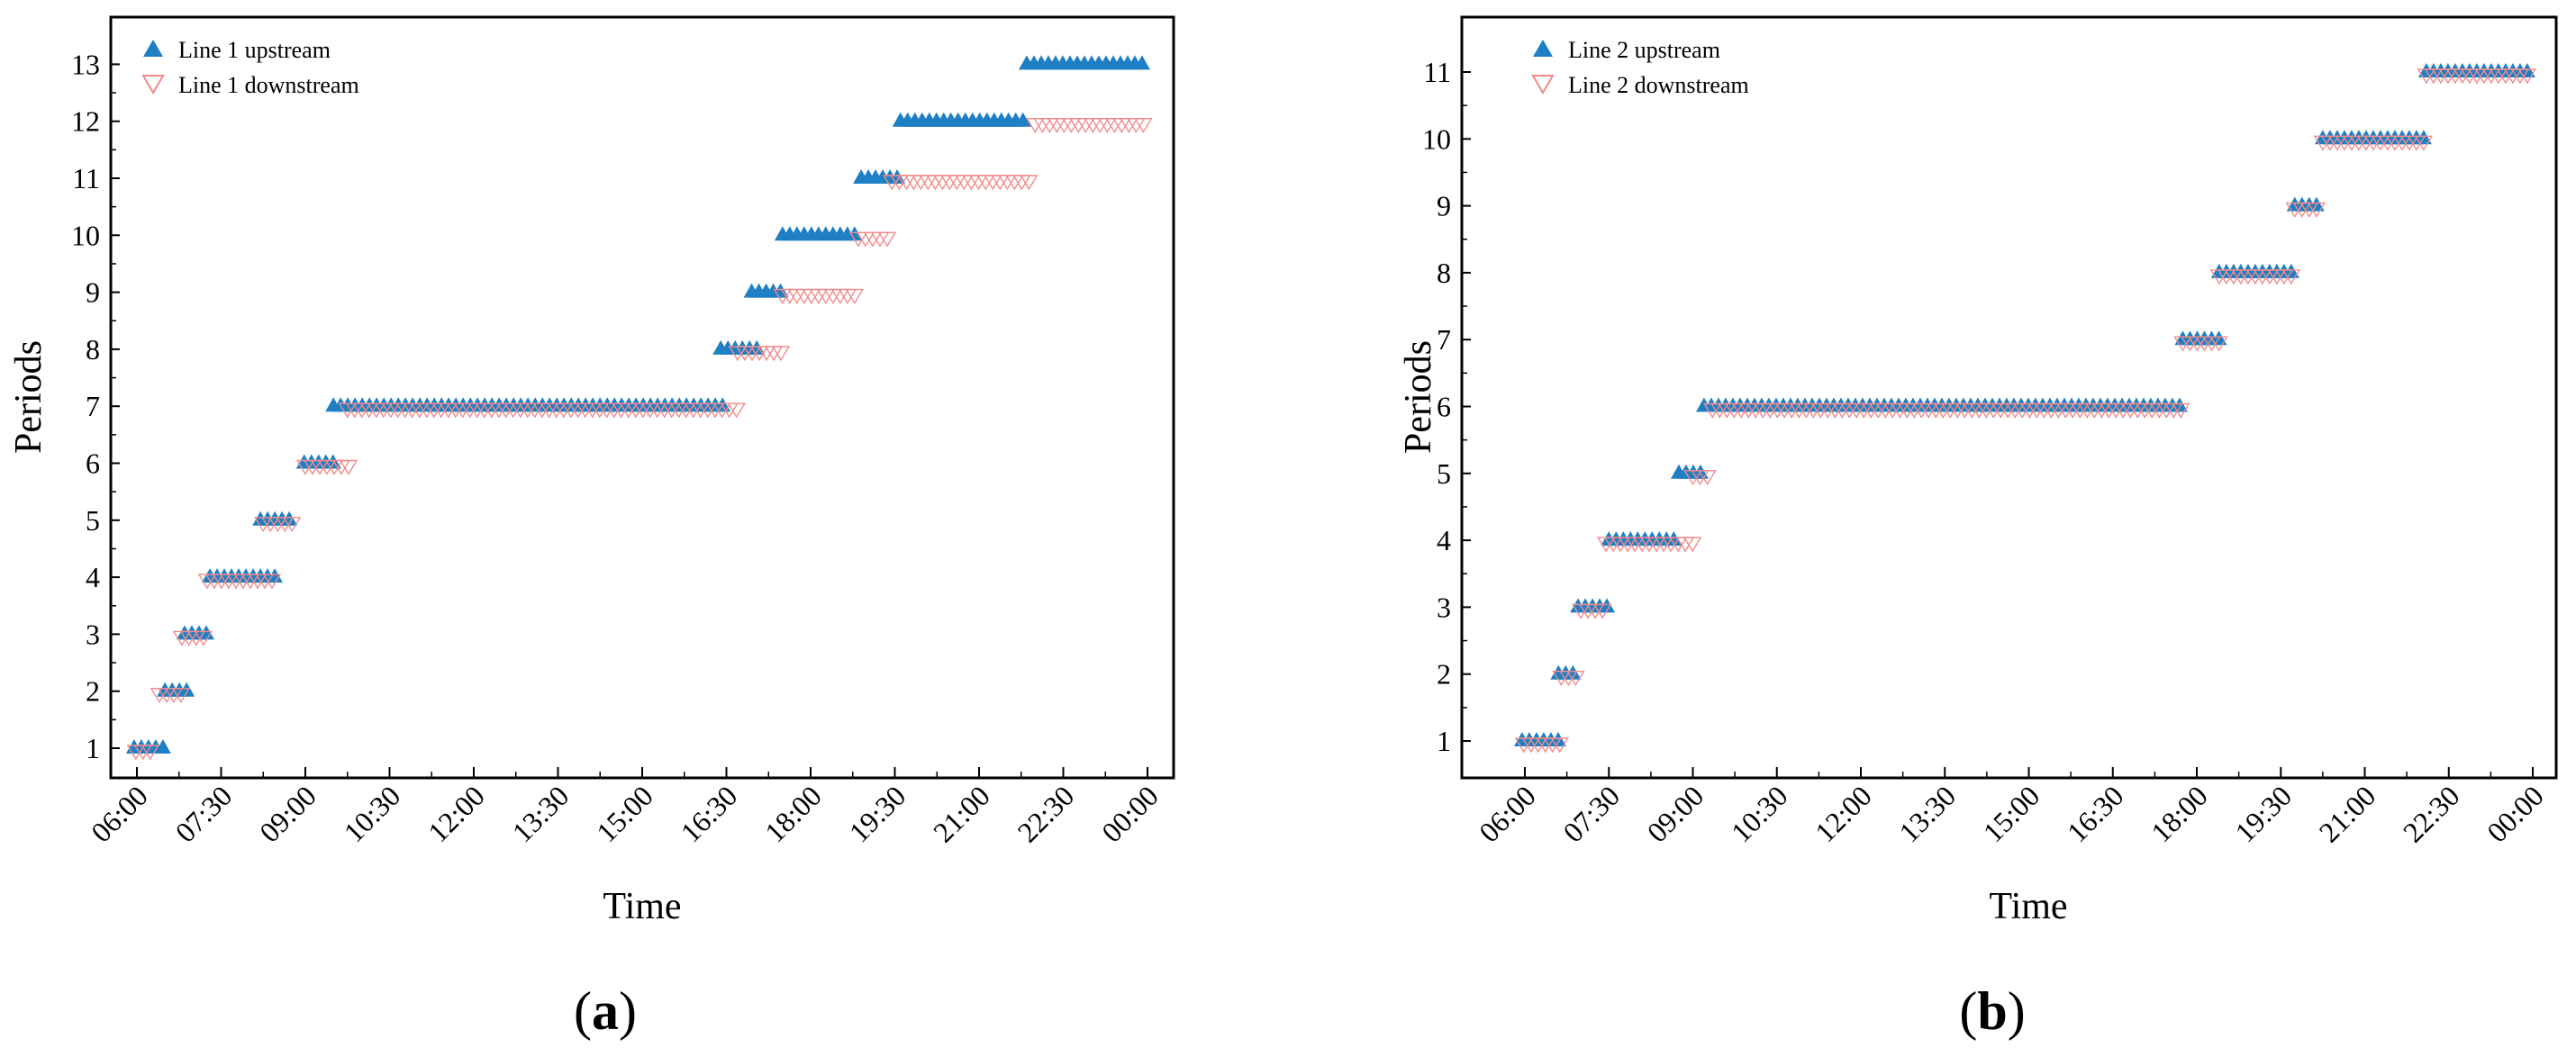  I want to click on panel-label-a-letter: a, so click(605, 1011).